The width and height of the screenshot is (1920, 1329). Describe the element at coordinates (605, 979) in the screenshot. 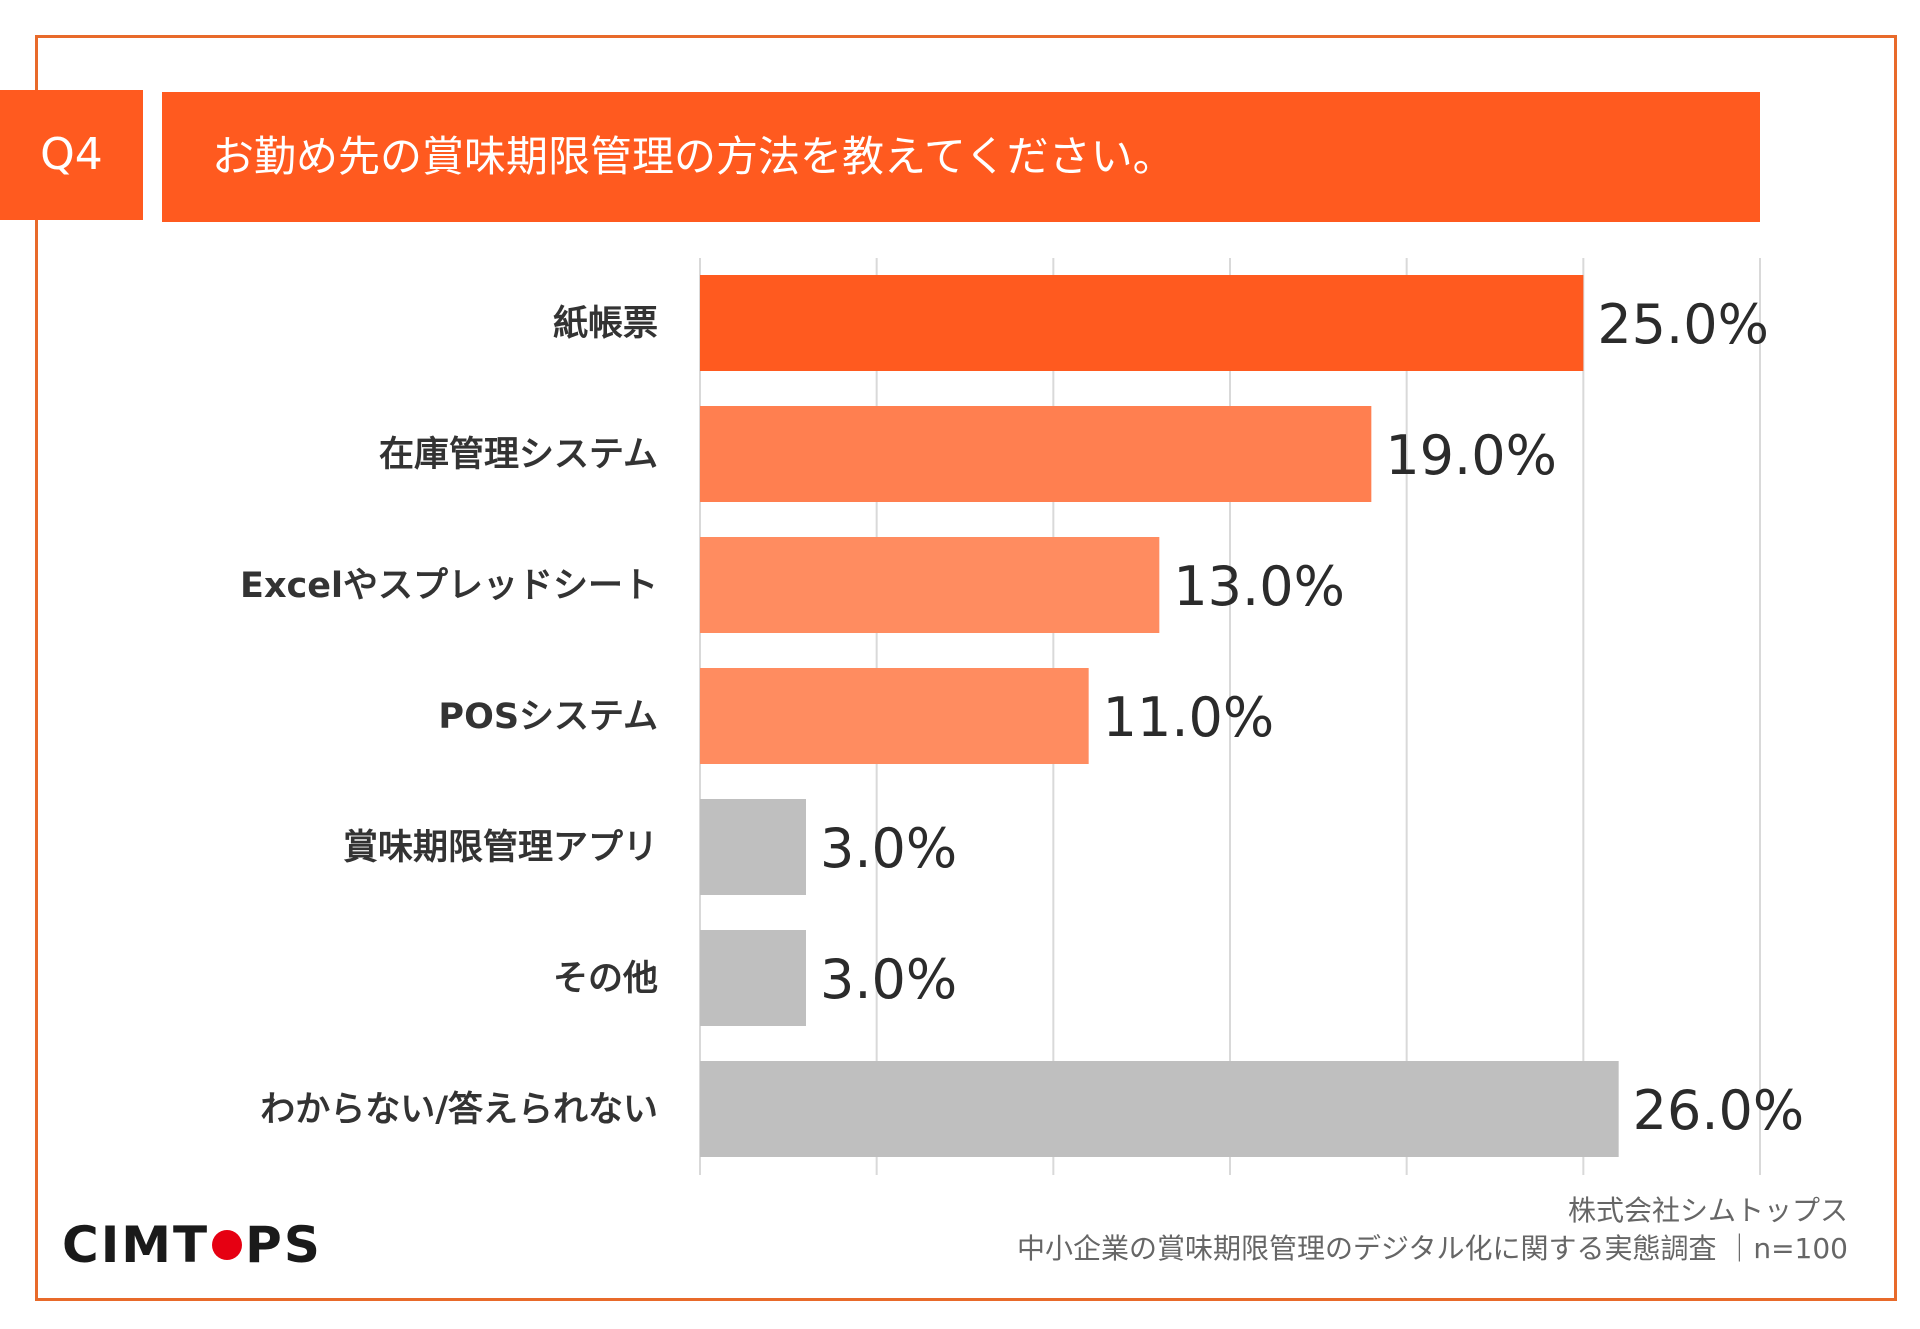

I see `category-label: その他` at that location.